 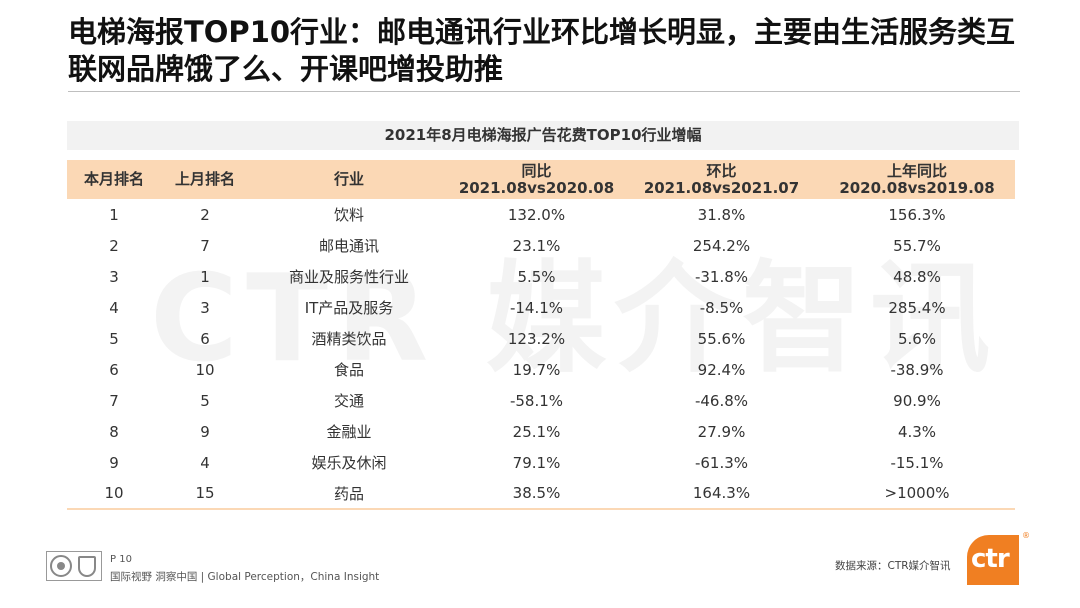 I want to click on header-mom-title: 环比, so click(x=721, y=170).